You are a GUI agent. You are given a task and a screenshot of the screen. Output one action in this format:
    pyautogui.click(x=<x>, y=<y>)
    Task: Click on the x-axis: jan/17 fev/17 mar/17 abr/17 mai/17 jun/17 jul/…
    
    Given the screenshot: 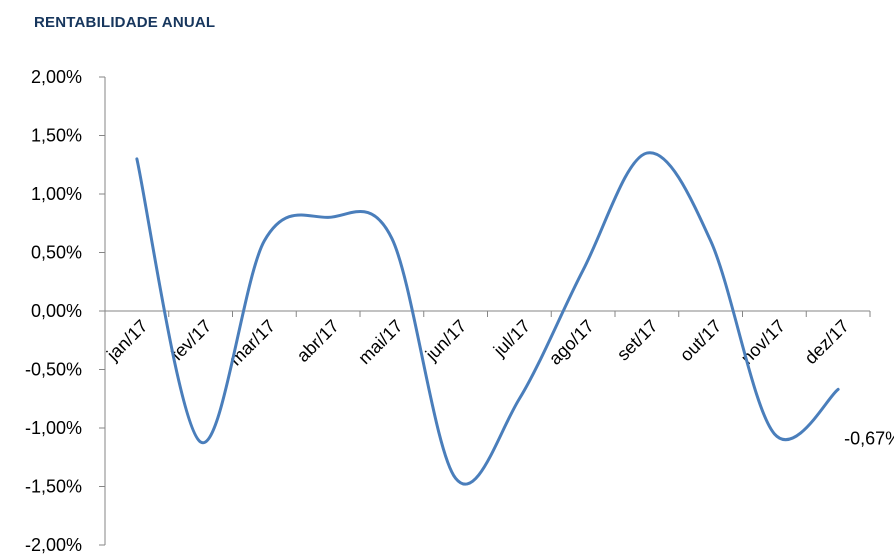 What is the action you would take?
    pyautogui.click(x=486, y=339)
    